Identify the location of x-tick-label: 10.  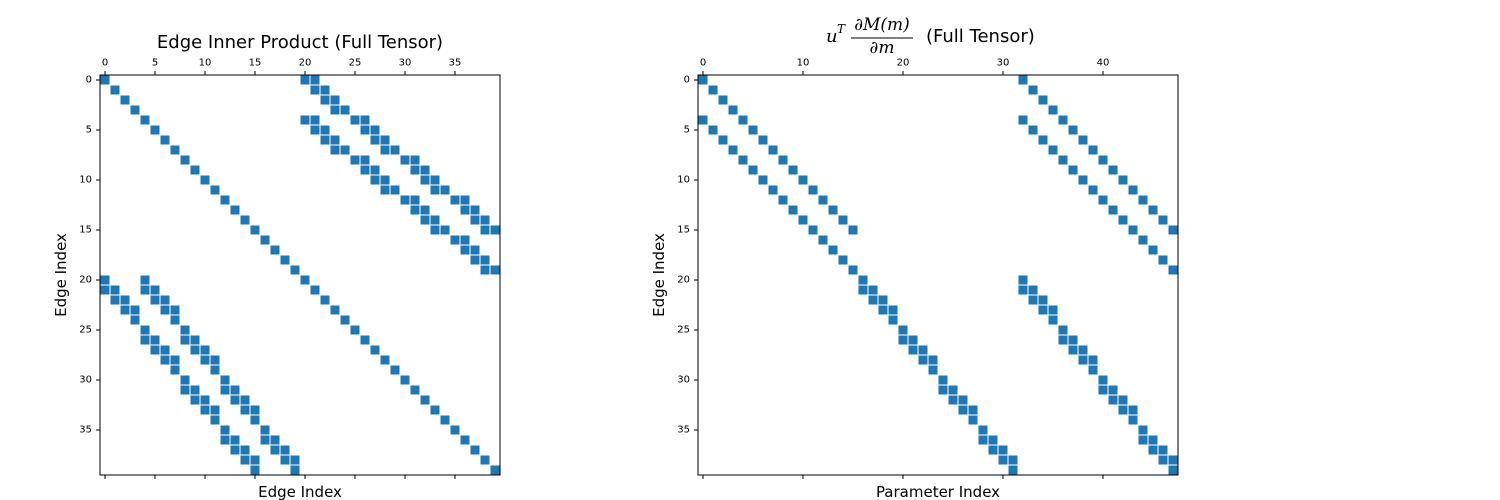
(803, 63).